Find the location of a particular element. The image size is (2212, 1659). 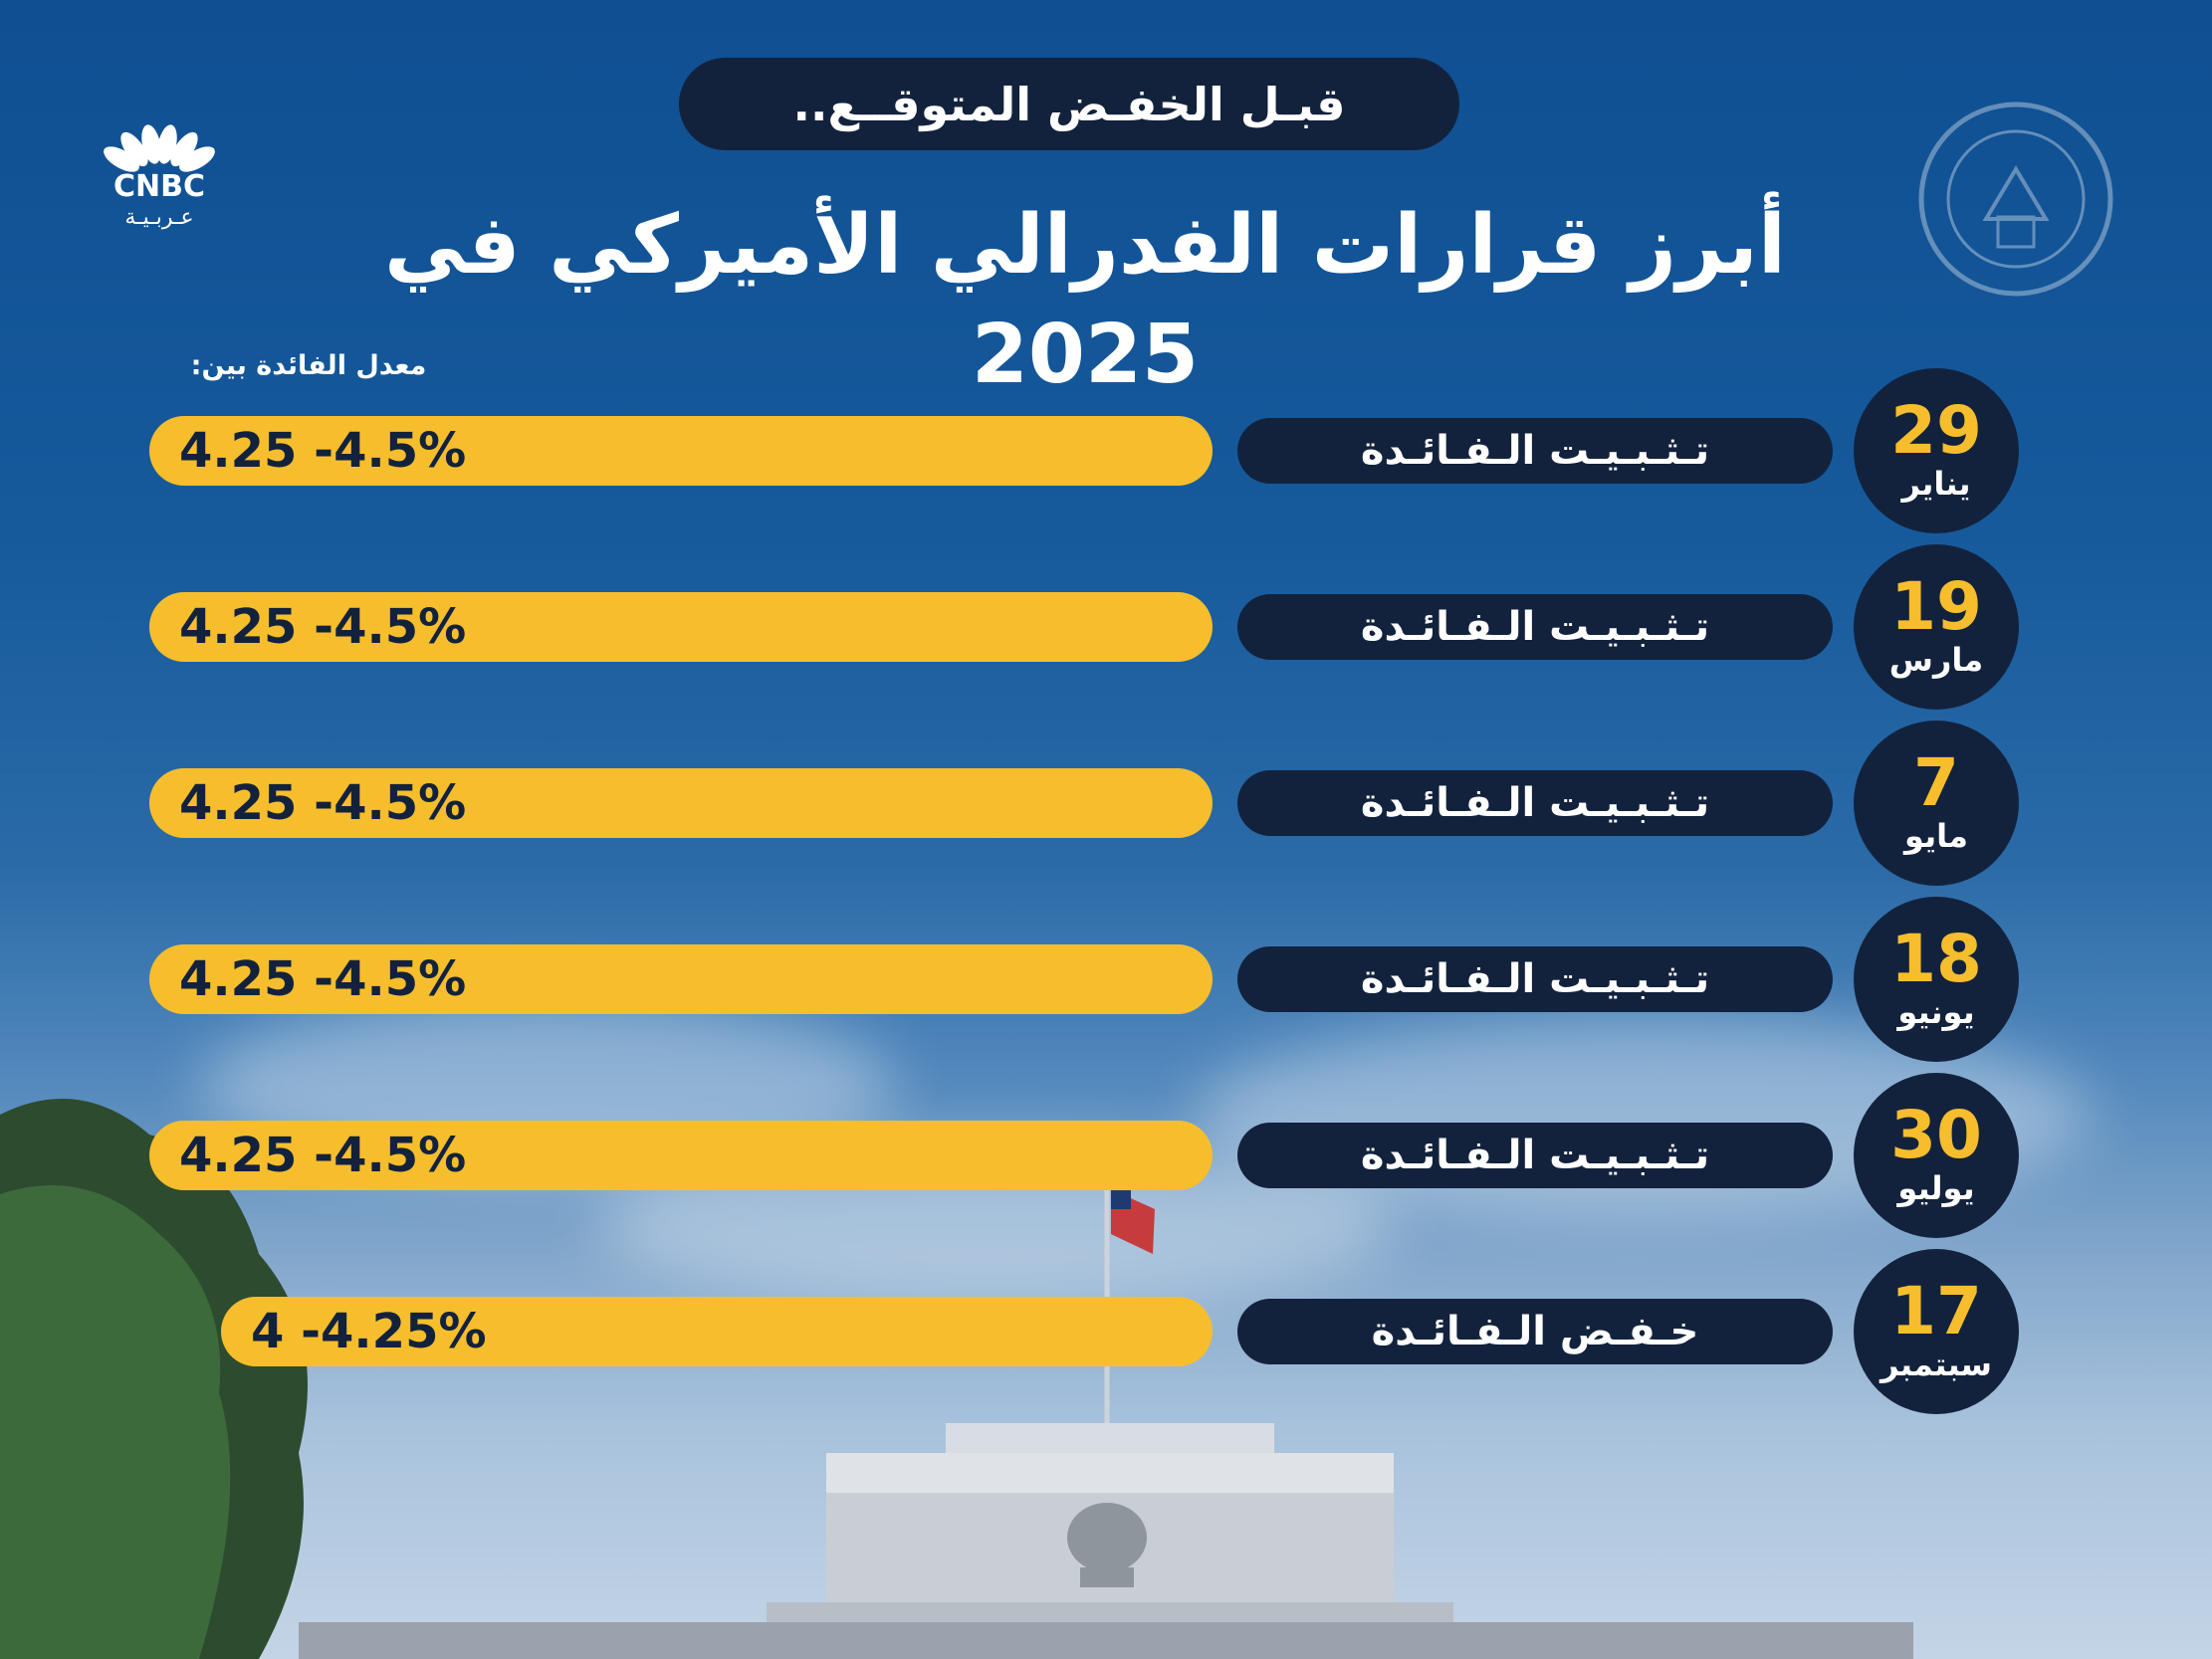

decision-row: 7 مايو تـثـبـيـت الـفـائـدة 4.25 -4.5% is located at coordinates (1106, 805).